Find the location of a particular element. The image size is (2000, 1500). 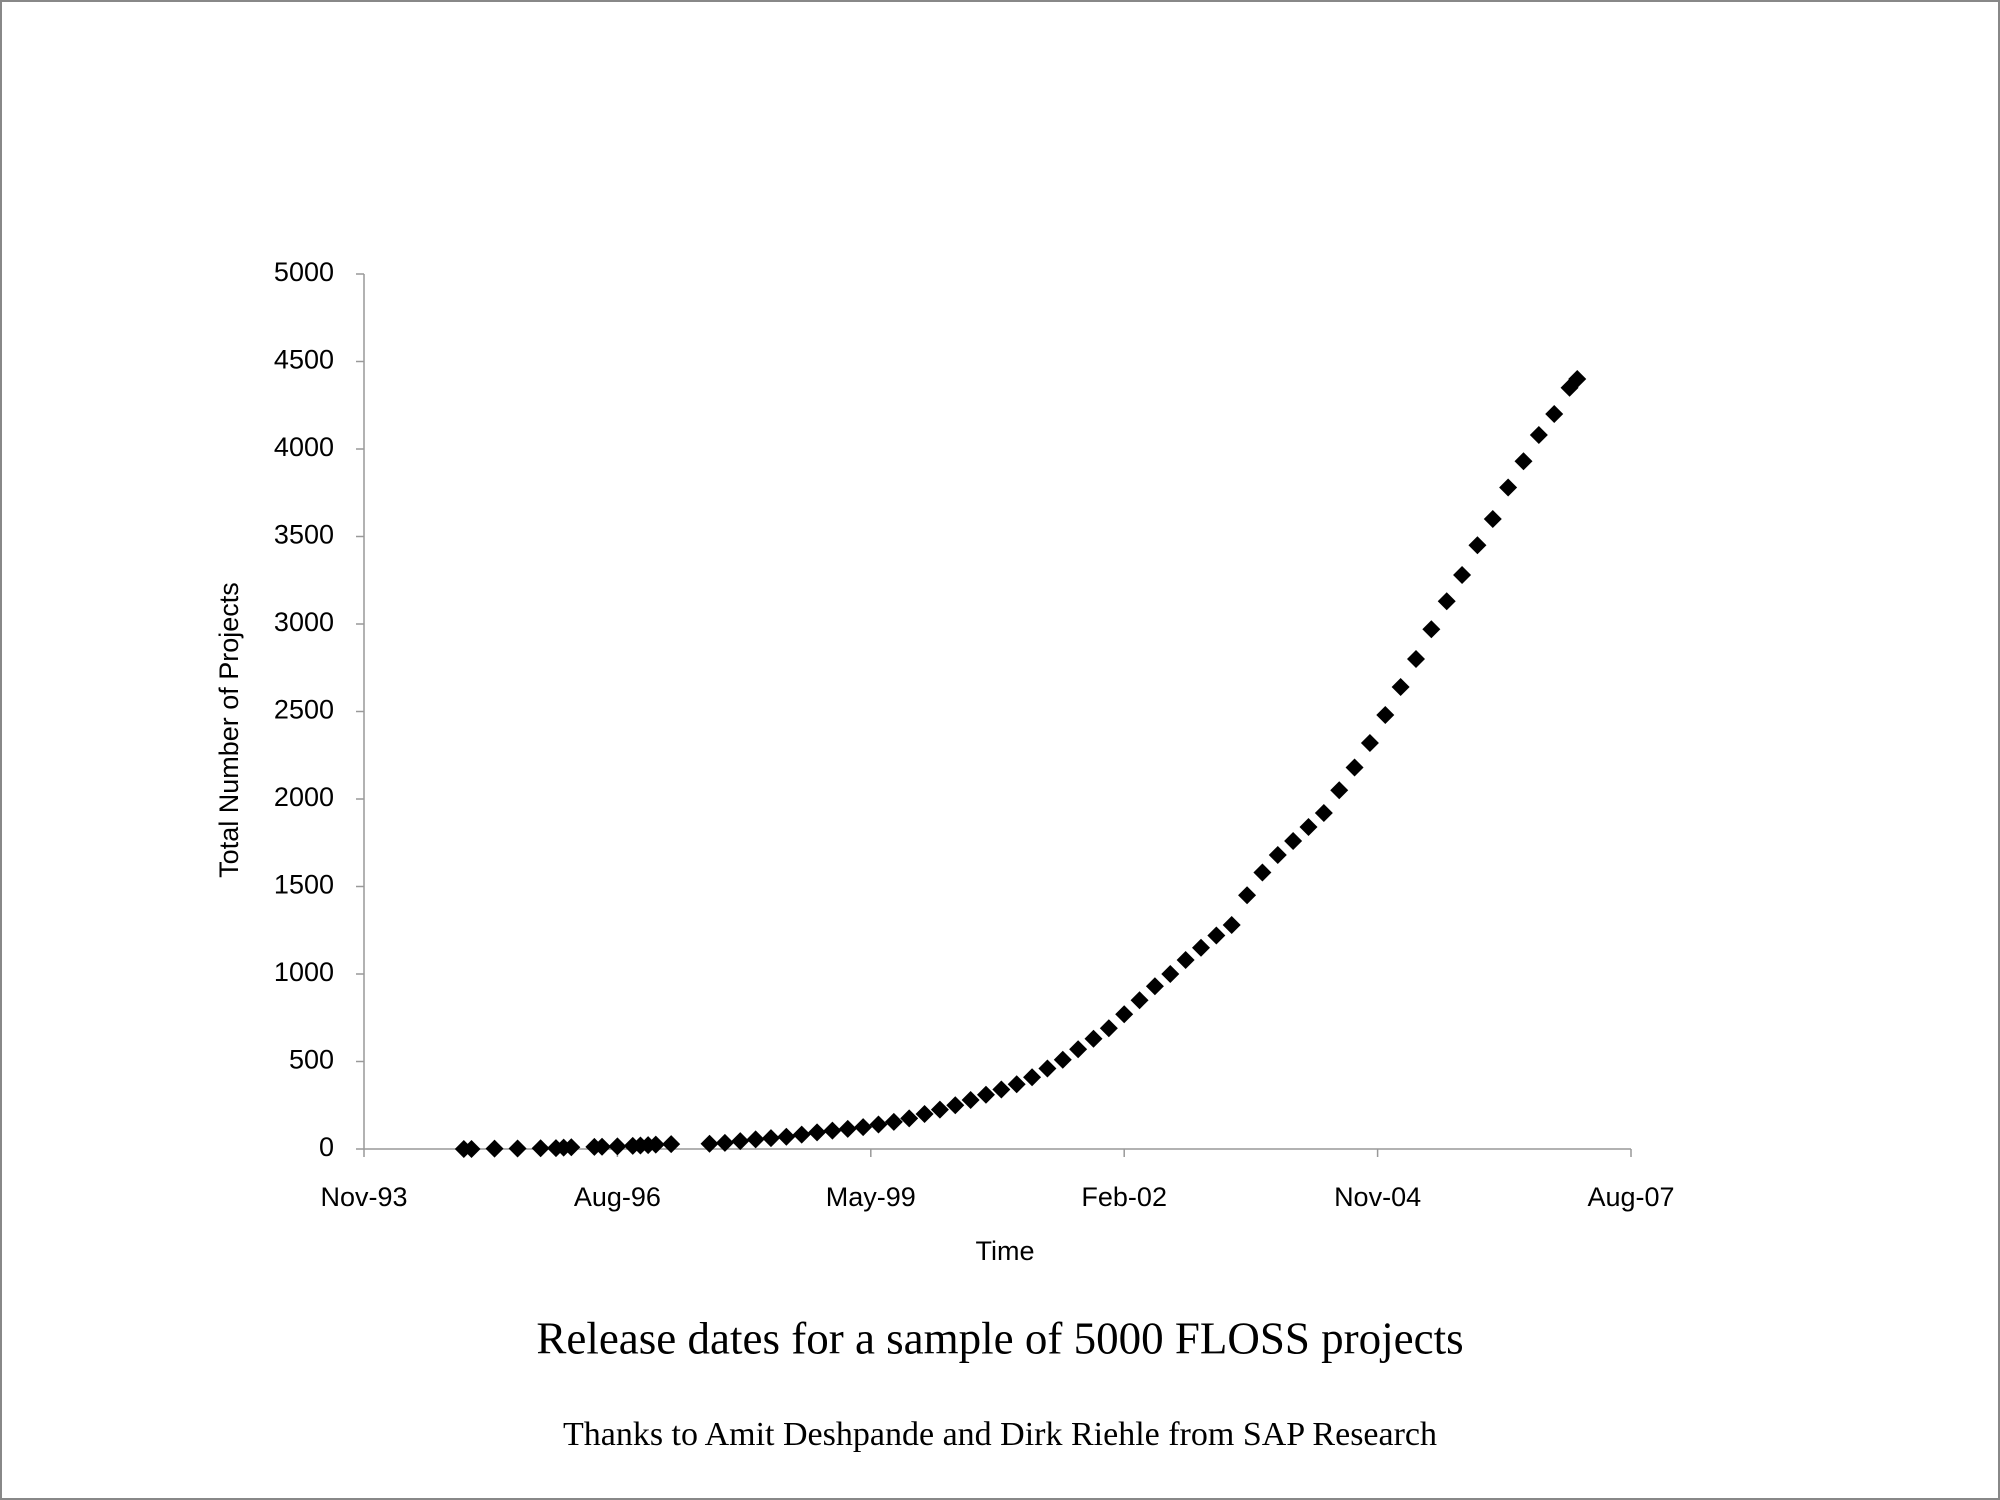

x-tick-label: Nov-93 is located at coordinates (363, 1197).